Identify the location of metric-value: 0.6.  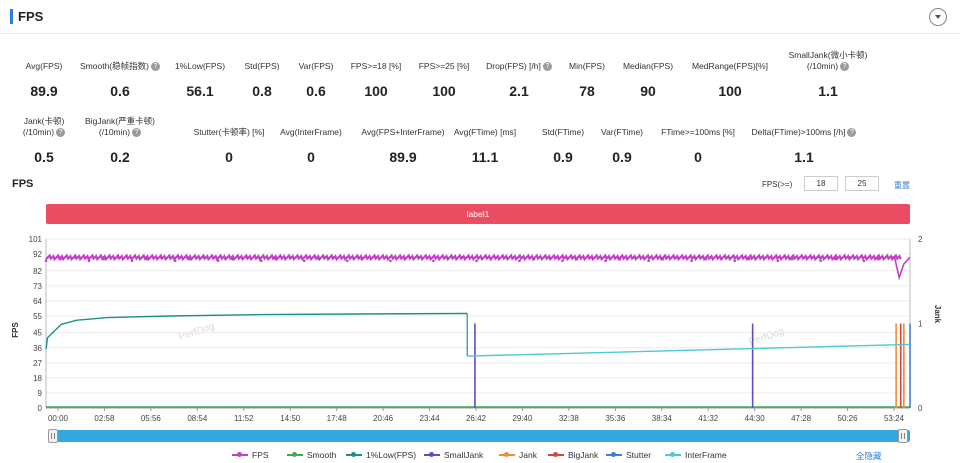
(316, 91).